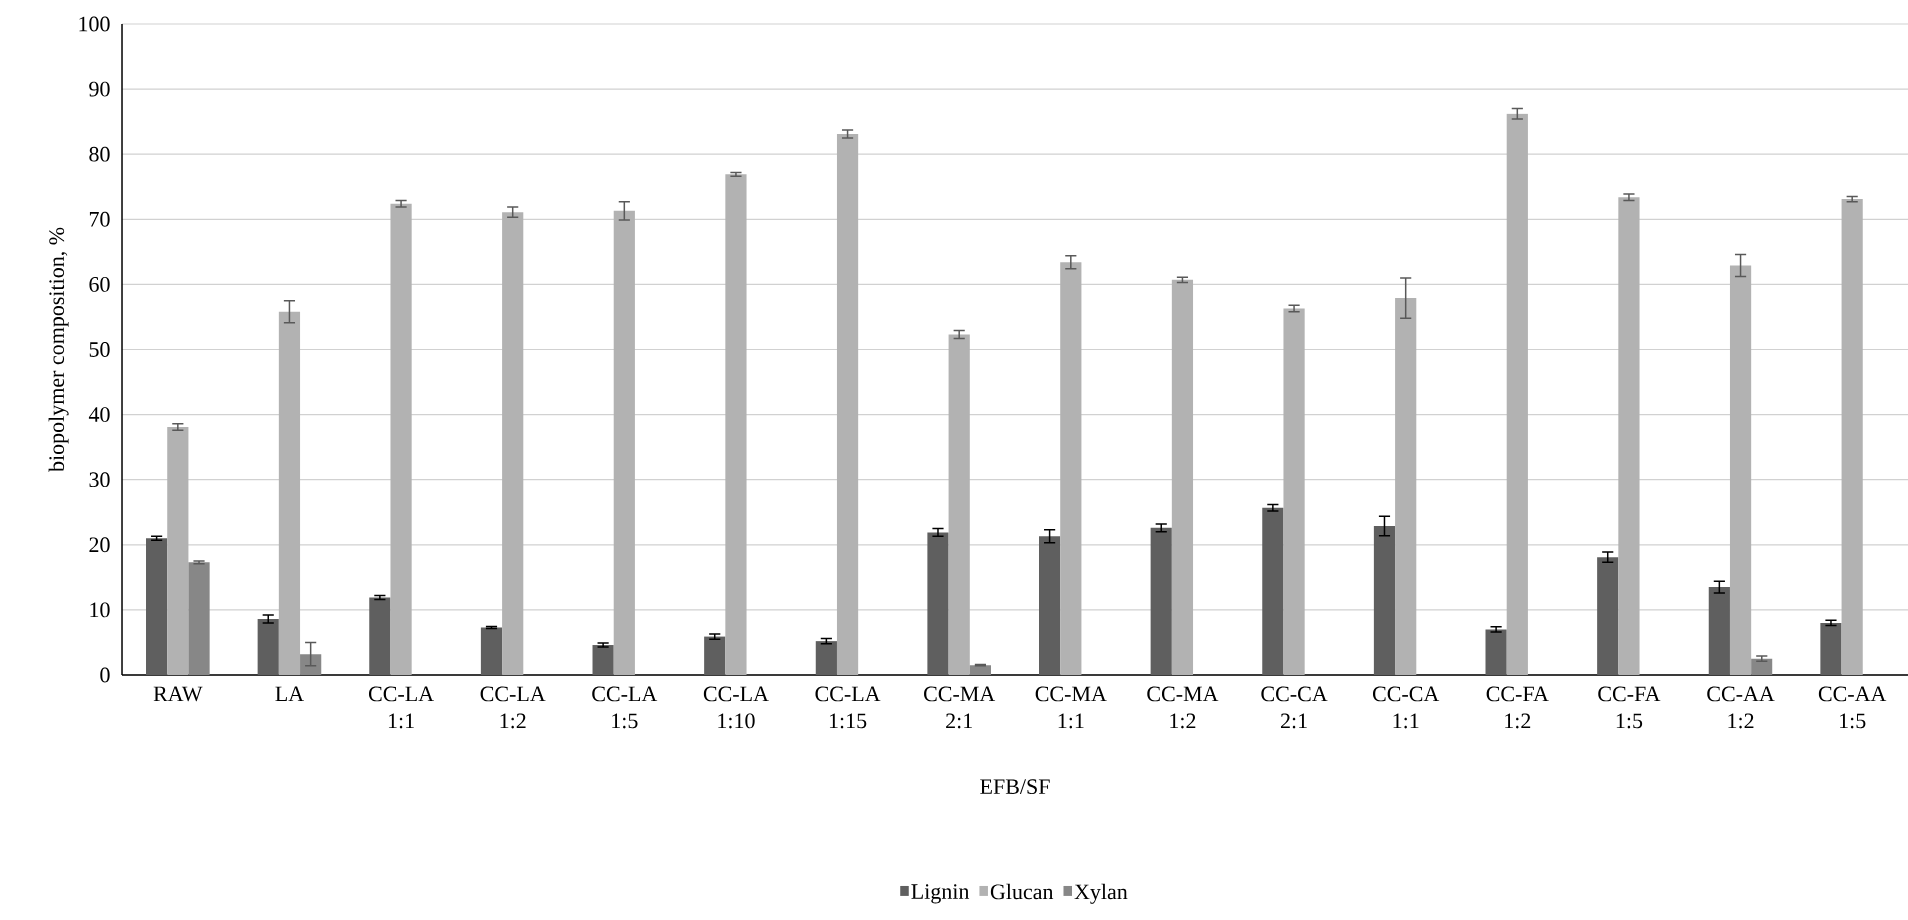 The height and width of the screenshot is (920, 1908). I want to click on y-tick-label: 20, so click(99, 545).